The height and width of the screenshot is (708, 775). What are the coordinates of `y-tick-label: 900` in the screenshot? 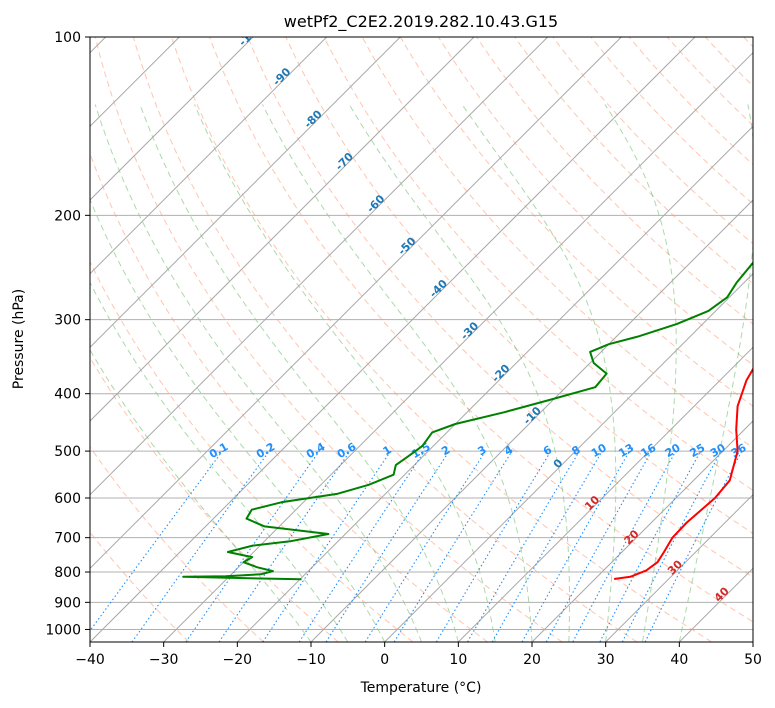 It's located at (67, 603).